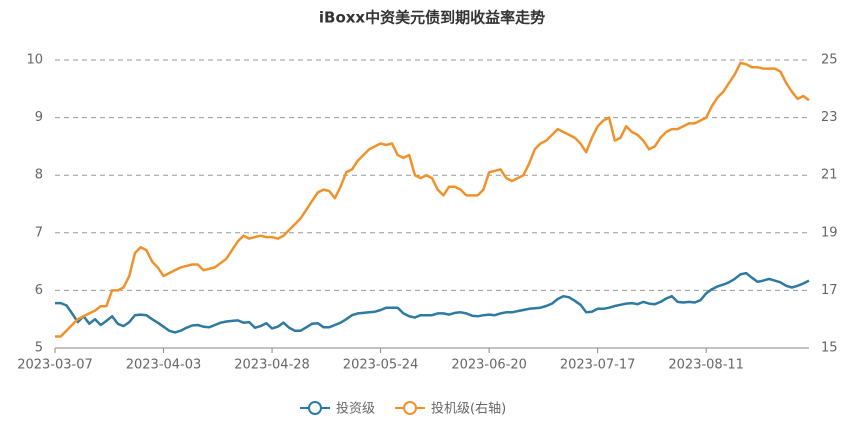  Describe the element at coordinates (829, 348) in the screenshot. I see `y2-tick-label: 15` at that location.